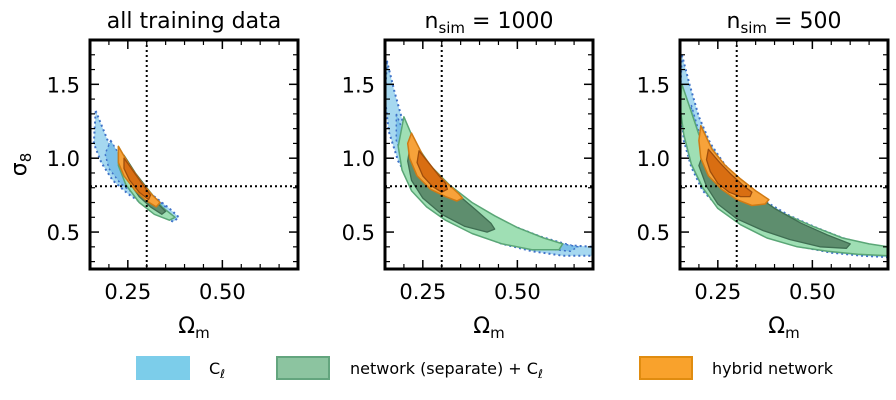 The width and height of the screenshot is (896, 400). I want to click on legend-item-2: network (separate) + Cℓ, so click(409, 368).